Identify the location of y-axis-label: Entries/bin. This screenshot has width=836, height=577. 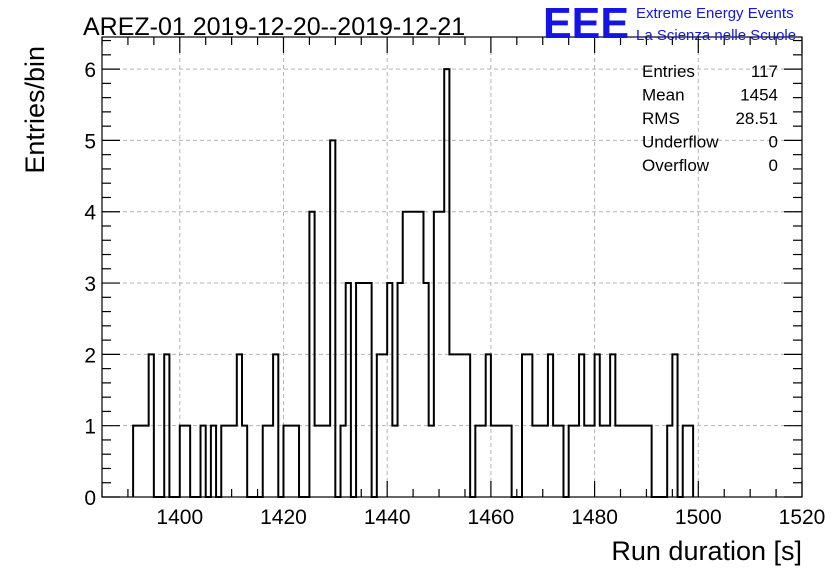
(35, 110).